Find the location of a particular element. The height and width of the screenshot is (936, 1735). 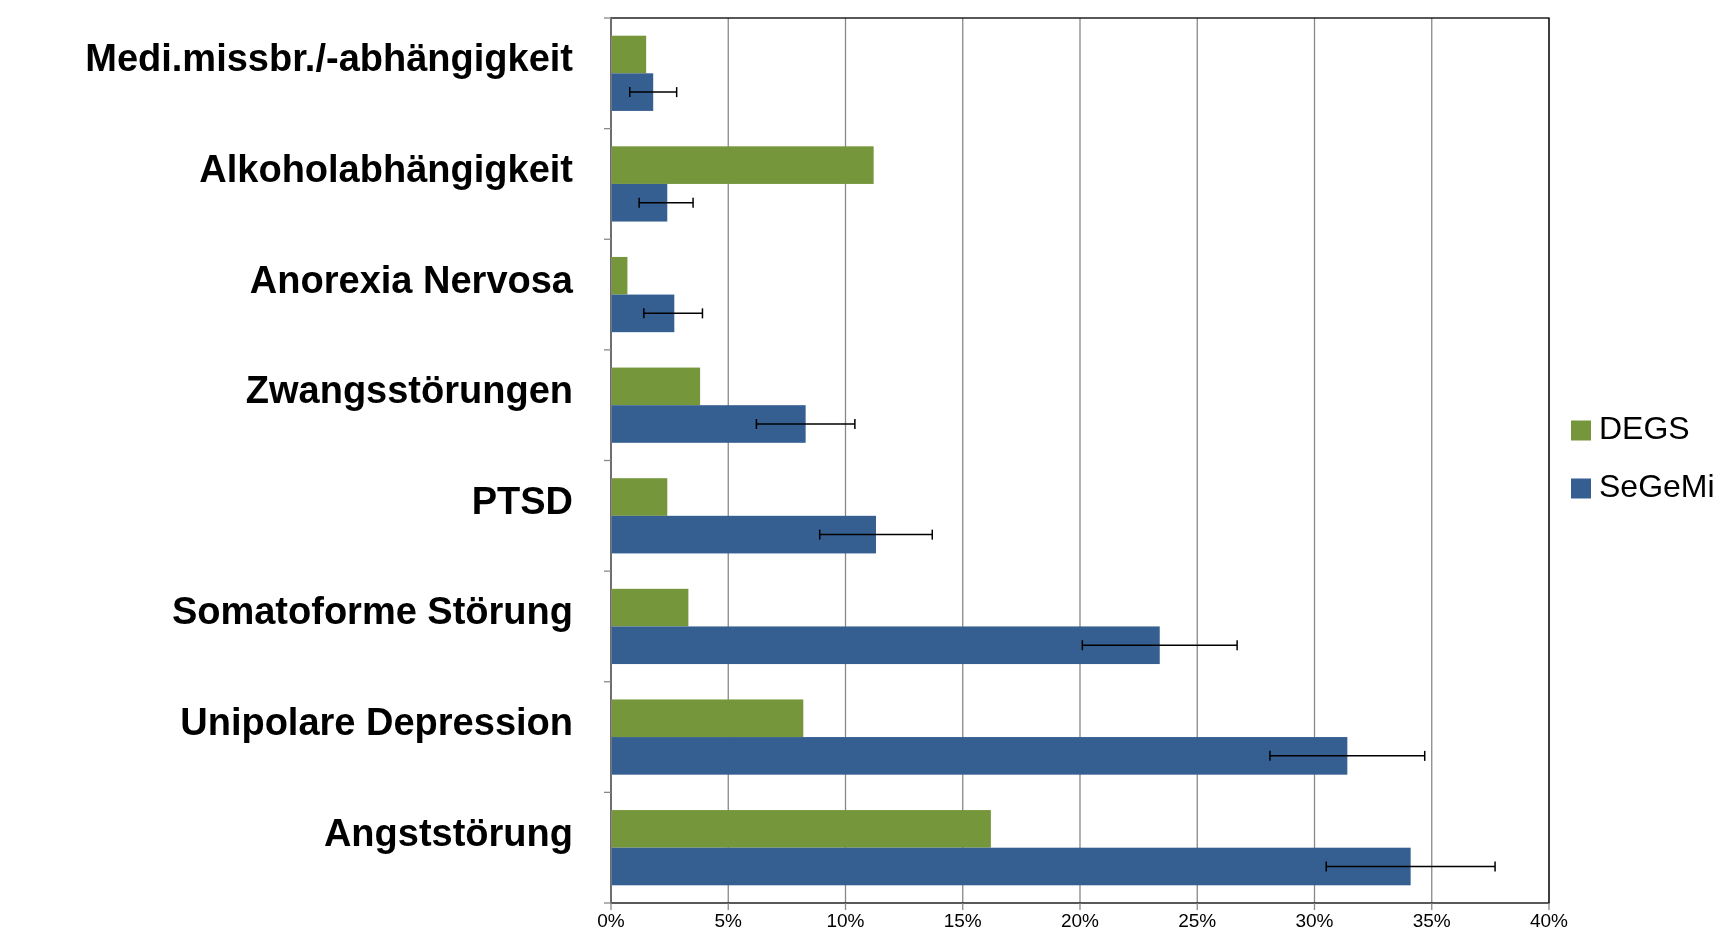

y-tick-label: Zwangsstörungen is located at coordinates (409, 390).